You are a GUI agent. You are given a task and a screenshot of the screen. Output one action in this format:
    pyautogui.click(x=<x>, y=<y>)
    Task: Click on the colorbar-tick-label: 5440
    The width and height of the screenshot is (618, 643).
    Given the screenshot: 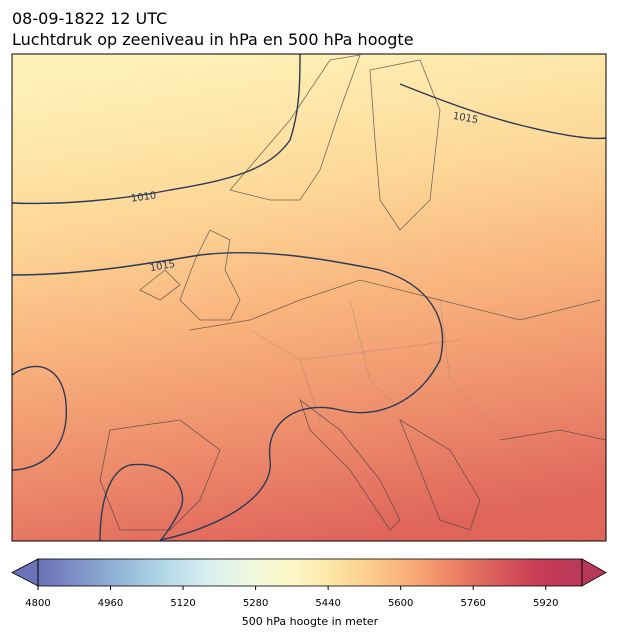 What is the action you would take?
    pyautogui.click(x=327, y=603)
    